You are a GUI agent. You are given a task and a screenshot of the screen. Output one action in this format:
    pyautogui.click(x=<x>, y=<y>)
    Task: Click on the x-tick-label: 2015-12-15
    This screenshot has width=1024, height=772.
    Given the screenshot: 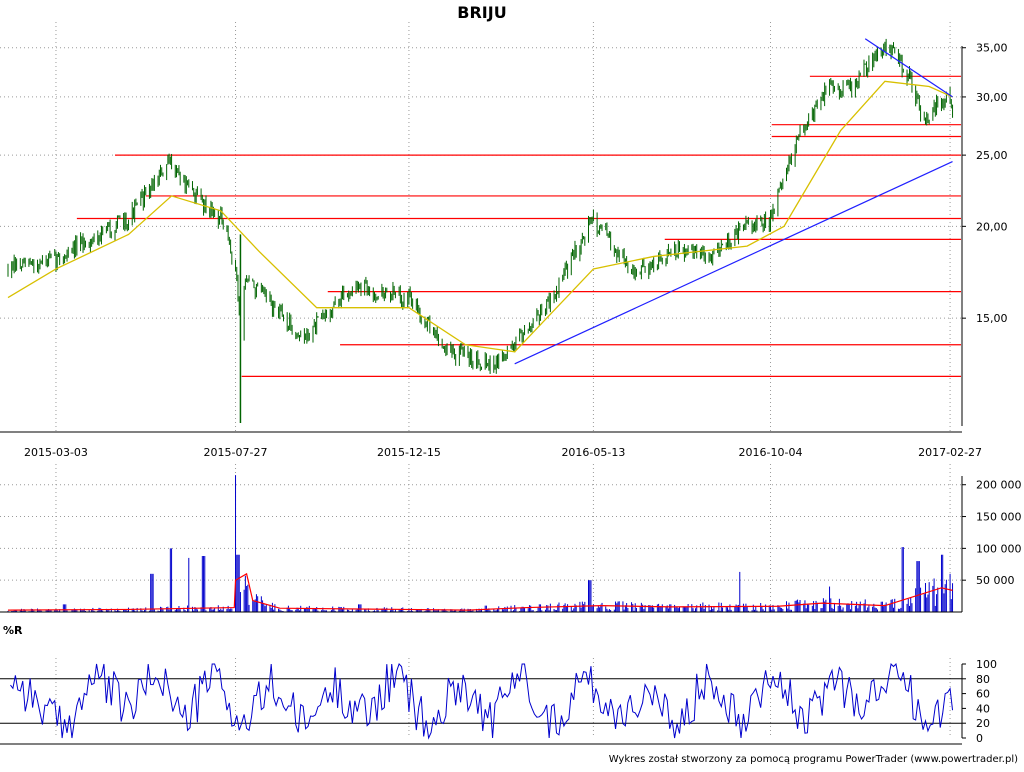 What is the action you would take?
    pyautogui.click(x=409, y=452)
    